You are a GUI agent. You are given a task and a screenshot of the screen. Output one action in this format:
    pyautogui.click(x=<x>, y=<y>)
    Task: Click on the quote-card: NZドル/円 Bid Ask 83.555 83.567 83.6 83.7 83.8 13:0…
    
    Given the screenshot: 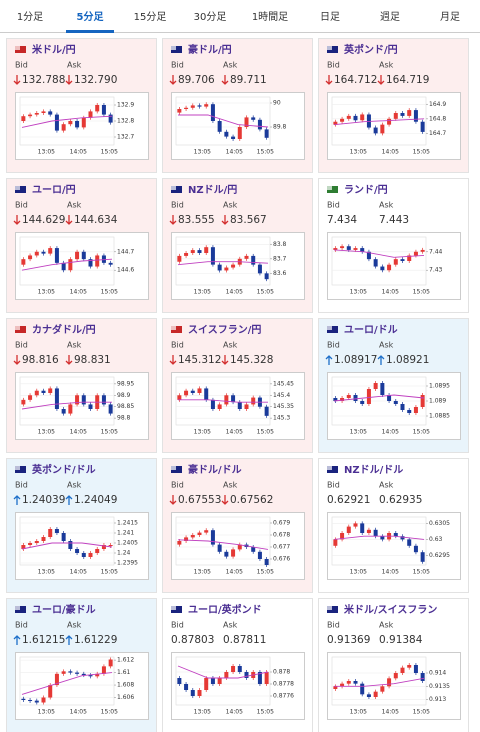 What is the action you would take?
    pyautogui.click(x=237, y=245)
    